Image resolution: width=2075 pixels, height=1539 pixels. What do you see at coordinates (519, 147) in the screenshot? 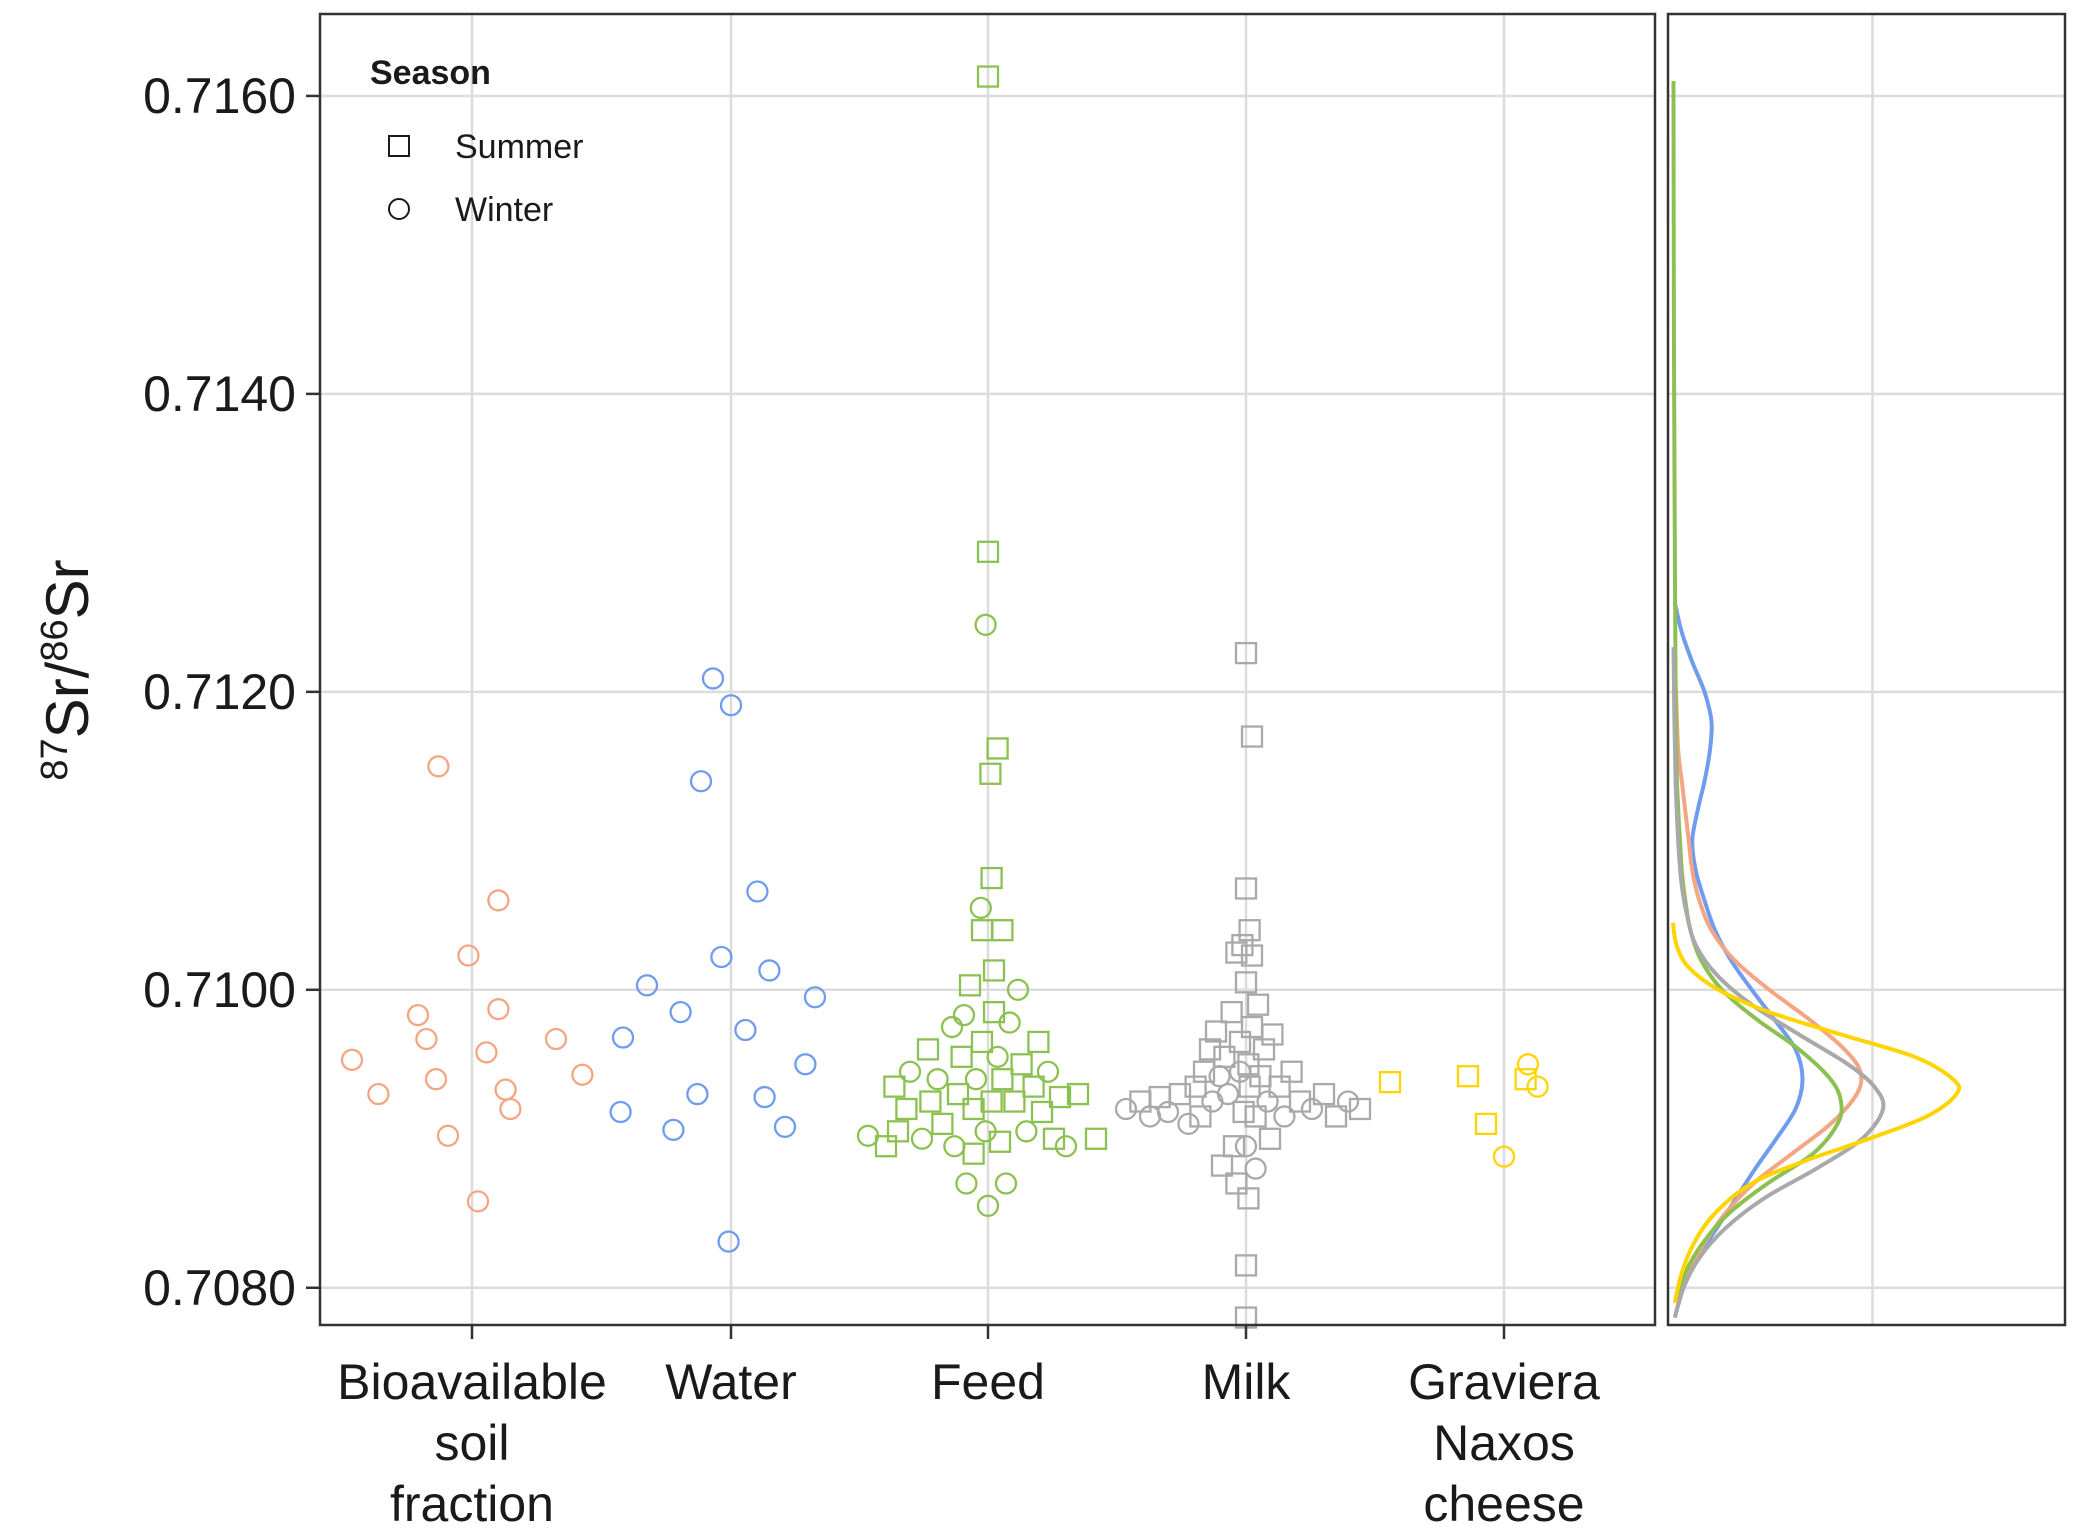
I see `legend-label-summer: Summer` at bounding box center [519, 147].